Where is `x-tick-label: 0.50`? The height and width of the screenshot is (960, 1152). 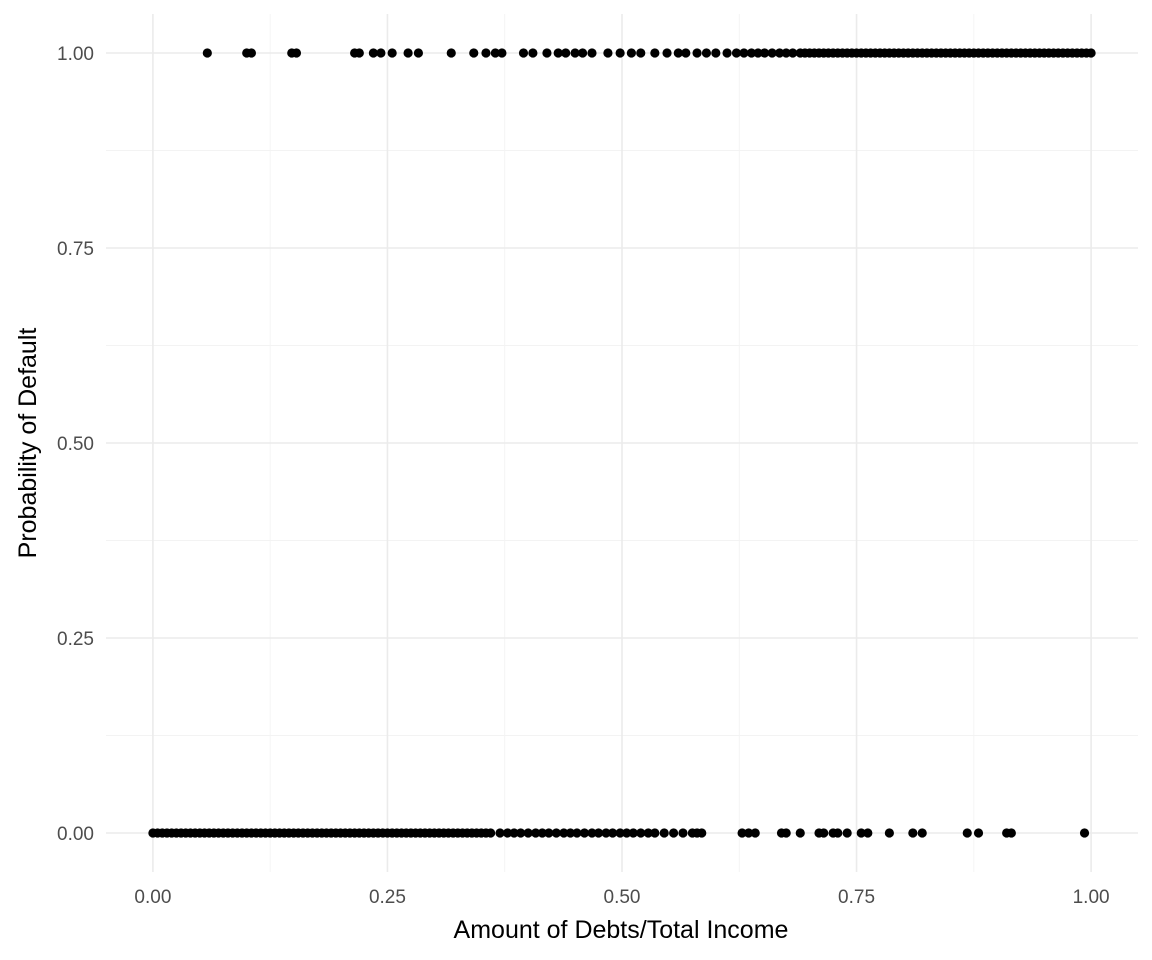 x-tick-label: 0.50 is located at coordinates (622, 897).